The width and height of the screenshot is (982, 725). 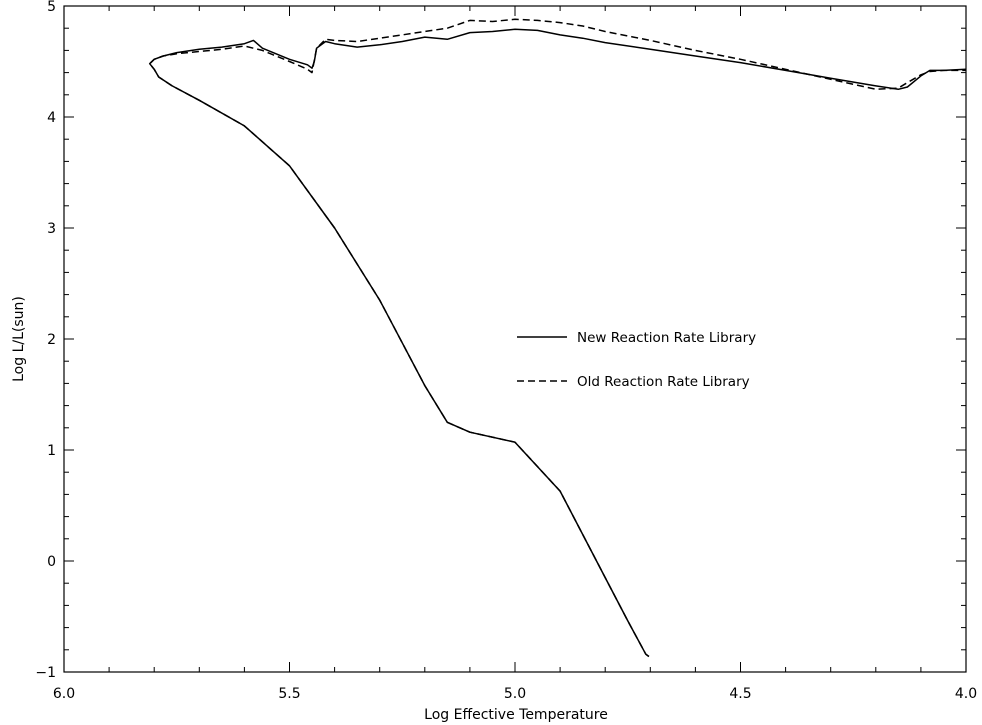 What do you see at coordinates (51, 562) in the screenshot?
I see `y-tick-label: 0` at bounding box center [51, 562].